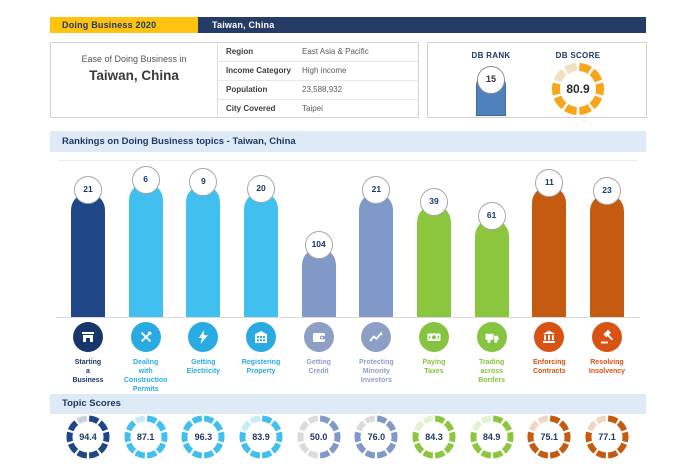  I want to click on rank-bubble: 20, so click(260, 189).